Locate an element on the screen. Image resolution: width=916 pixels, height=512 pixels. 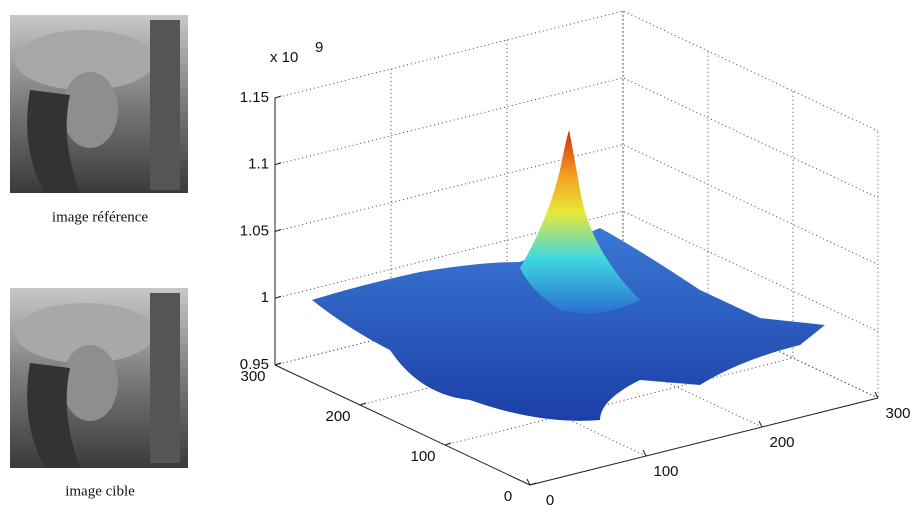
x-tick-label: 0 is located at coordinates (550, 500).